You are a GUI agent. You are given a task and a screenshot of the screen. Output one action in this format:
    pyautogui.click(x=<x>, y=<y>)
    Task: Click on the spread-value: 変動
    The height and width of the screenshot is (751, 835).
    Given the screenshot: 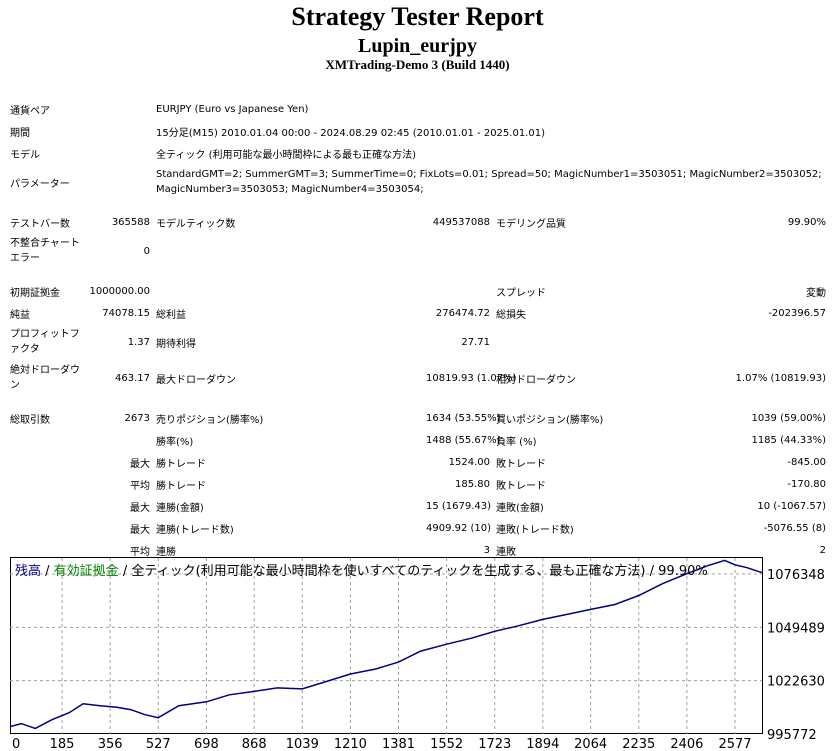 What is the action you would take?
    pyautogui.click(x=816, y=293)
    